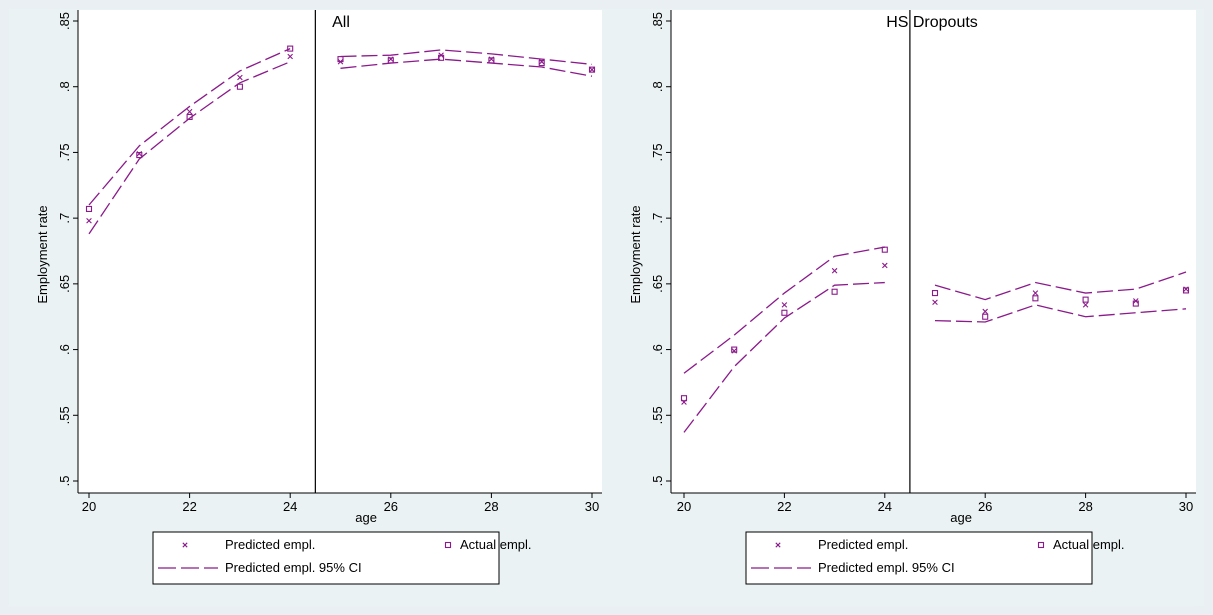 This screenshot has width=1213, height=615. Describe the element at coordinates (932, 22) in the screenshot. I see `chart-title: HS Dropouts` at that location.